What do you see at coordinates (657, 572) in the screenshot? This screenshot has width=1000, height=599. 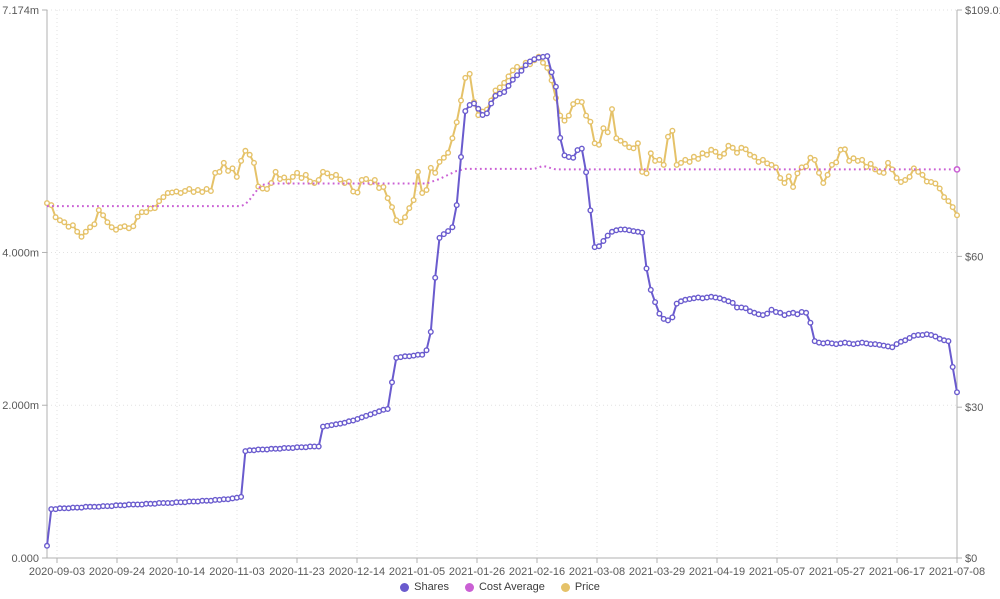 I see `x-axis-tick-label: 2021-03-29` at bounding box center [657, 572].